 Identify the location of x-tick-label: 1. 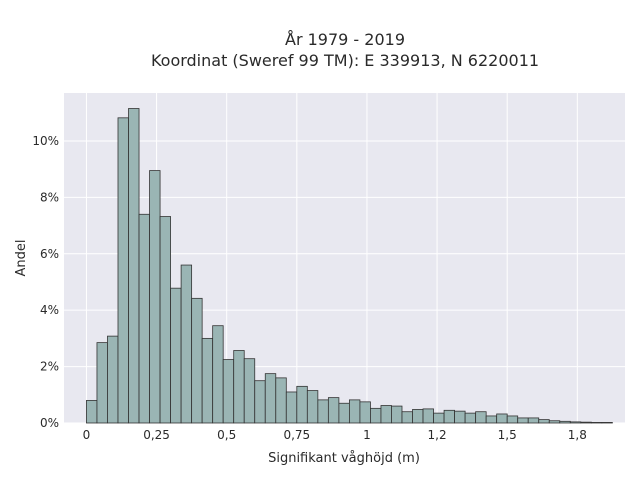
(367, 435).